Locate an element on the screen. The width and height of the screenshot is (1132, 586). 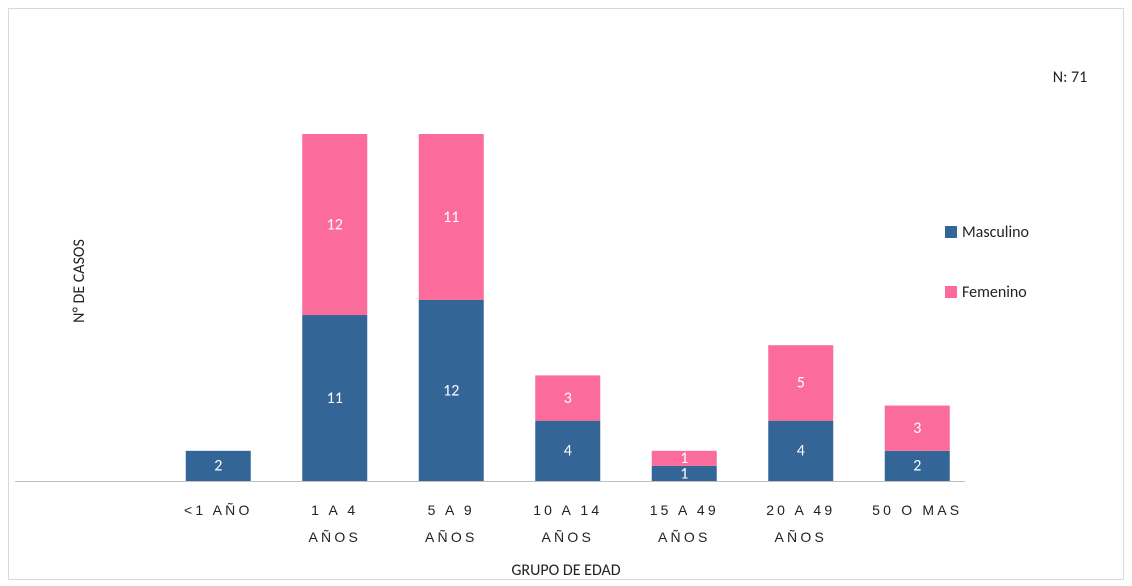
x-tick-label: 15 A 49 AÑOS is located at coordinates (684, 523).